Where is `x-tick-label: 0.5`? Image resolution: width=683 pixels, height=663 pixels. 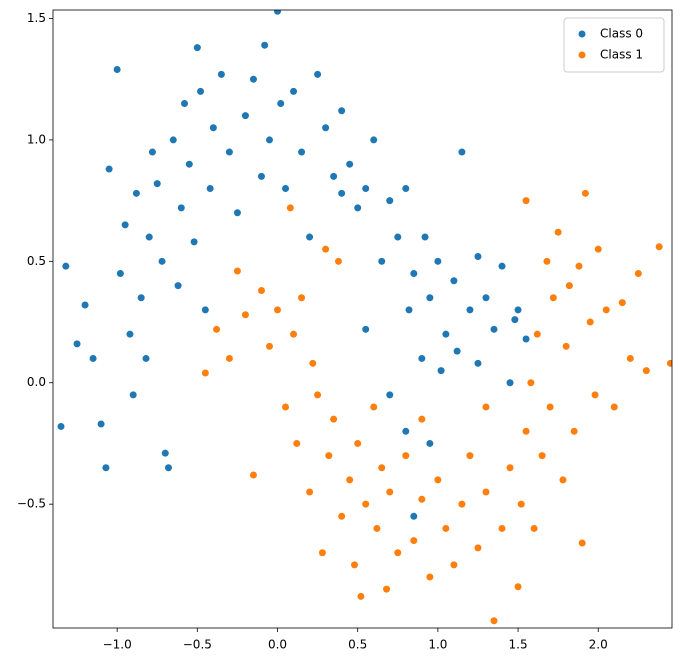
x-tick-label: 0.5 is located at coordinates (357, 645).